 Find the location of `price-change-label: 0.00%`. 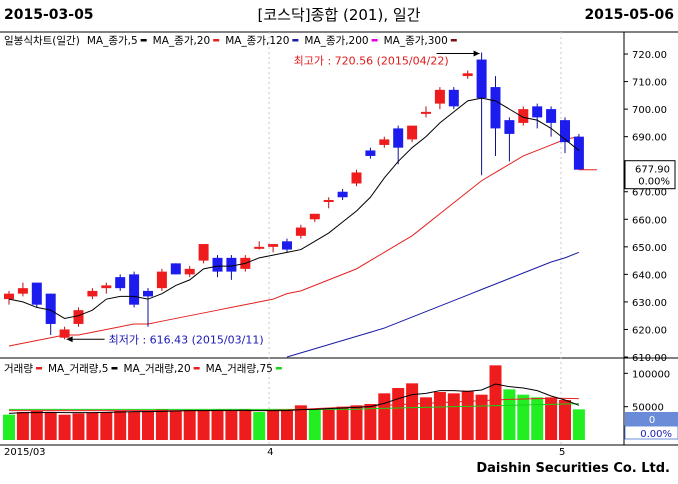

price-change-label: 0.00% is located at coordinates (654, 182).